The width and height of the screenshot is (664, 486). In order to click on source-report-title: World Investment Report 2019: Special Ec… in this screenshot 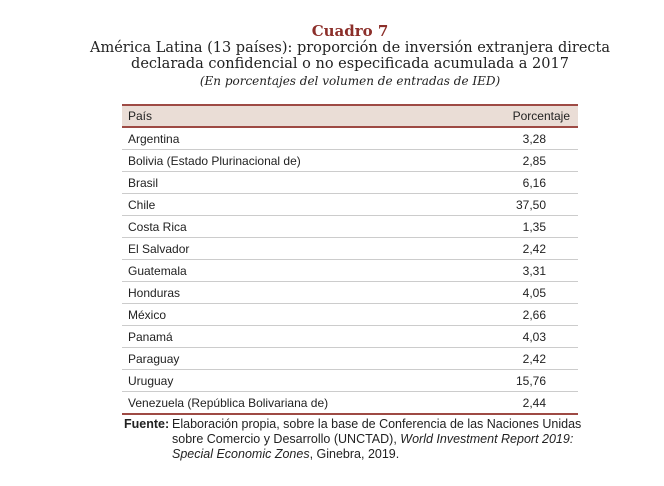, I will do `click(373, 446)`.